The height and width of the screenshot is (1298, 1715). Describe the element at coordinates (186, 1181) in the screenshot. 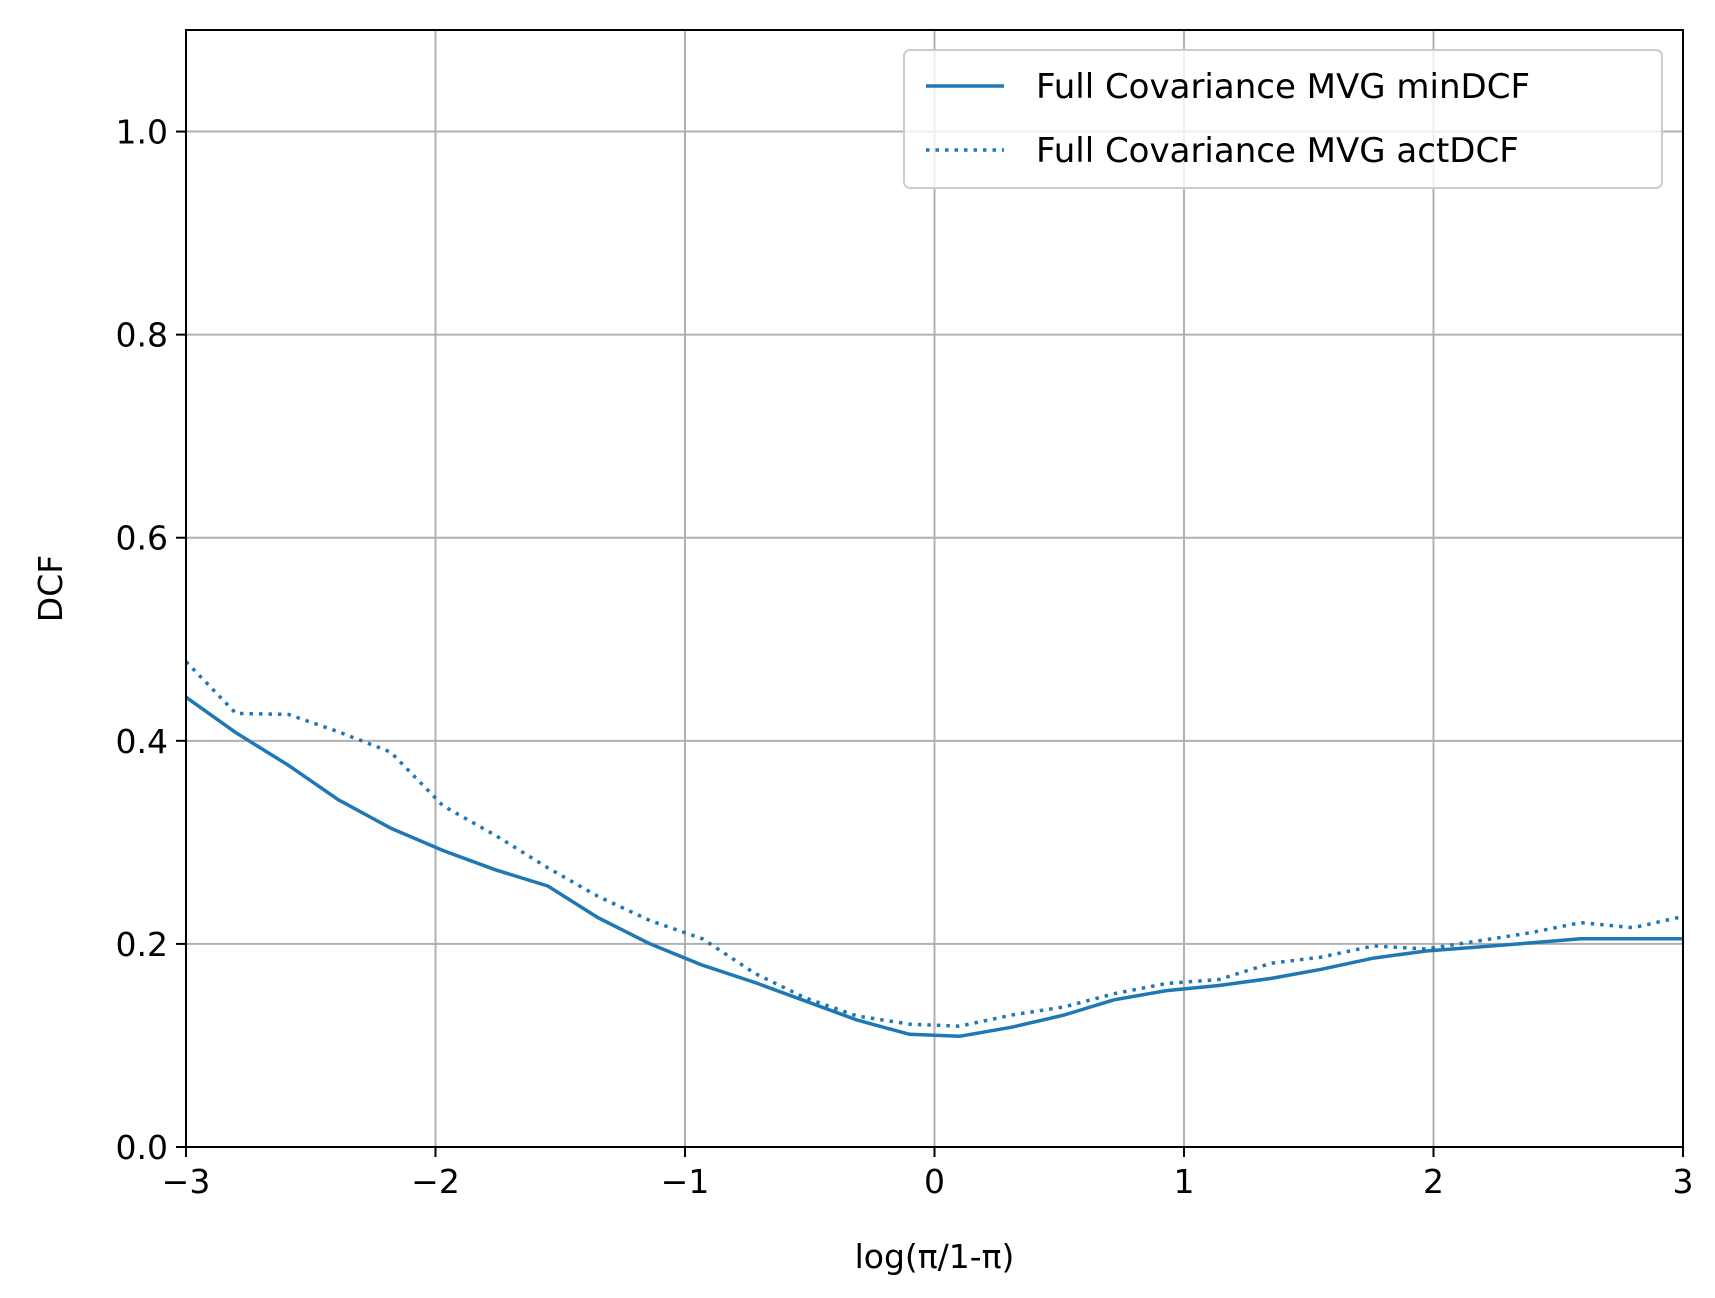

I see `x-tick-label: −3` at that location.